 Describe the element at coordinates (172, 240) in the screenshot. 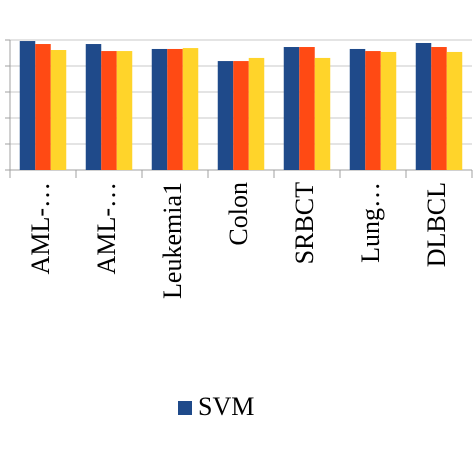

I see `x-tick-label: Leukemia1` at that location.